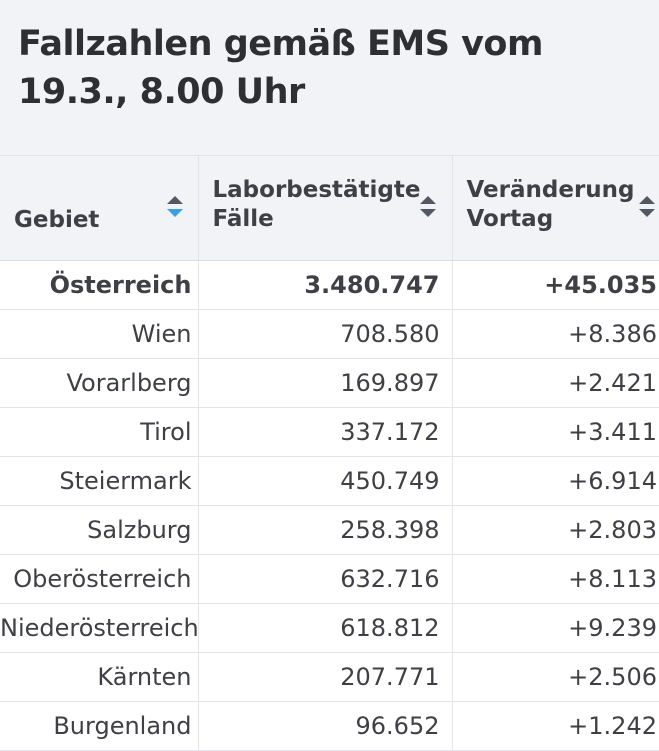 This screenshot has height=751, width=659. What do you see at coordinates (99, 285) in the screenshot?
I see `cell-region: Österreich` at bounding box center [99, 285].